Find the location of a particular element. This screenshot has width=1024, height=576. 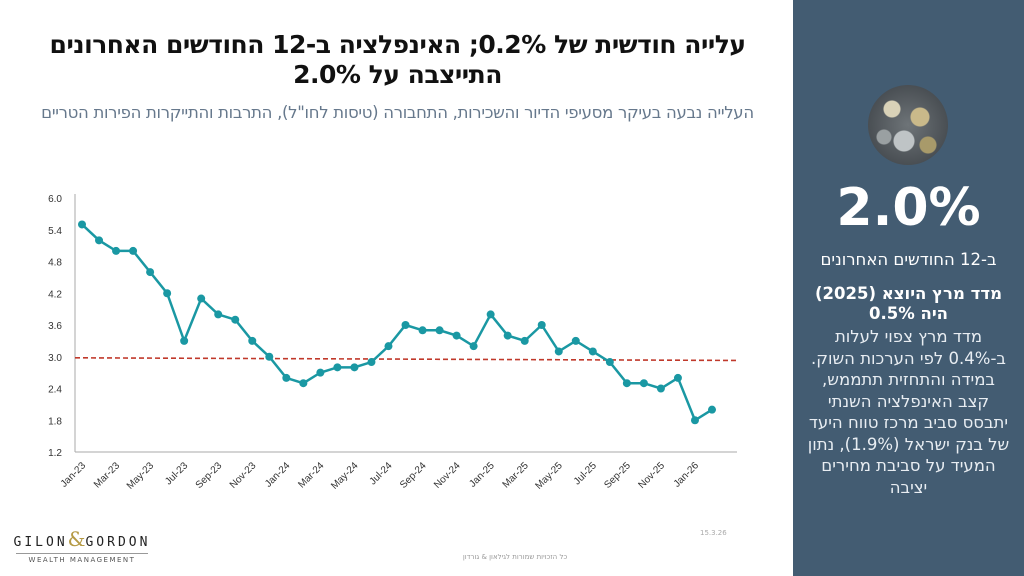

slide-date: 15.3.26 is located at coordinates (713, 533).